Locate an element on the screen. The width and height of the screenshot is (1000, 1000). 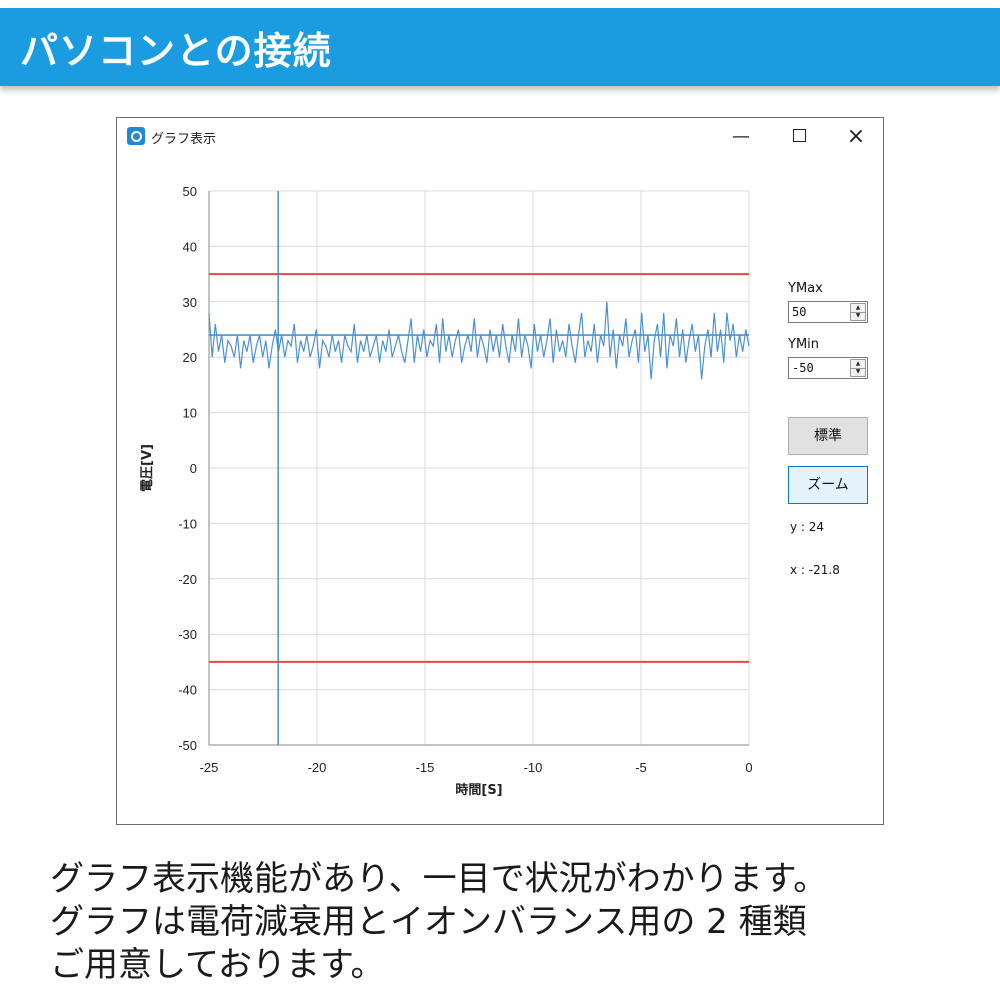
ymax-up-arrow-icon: ▲ is located at coordinates (858, 308).